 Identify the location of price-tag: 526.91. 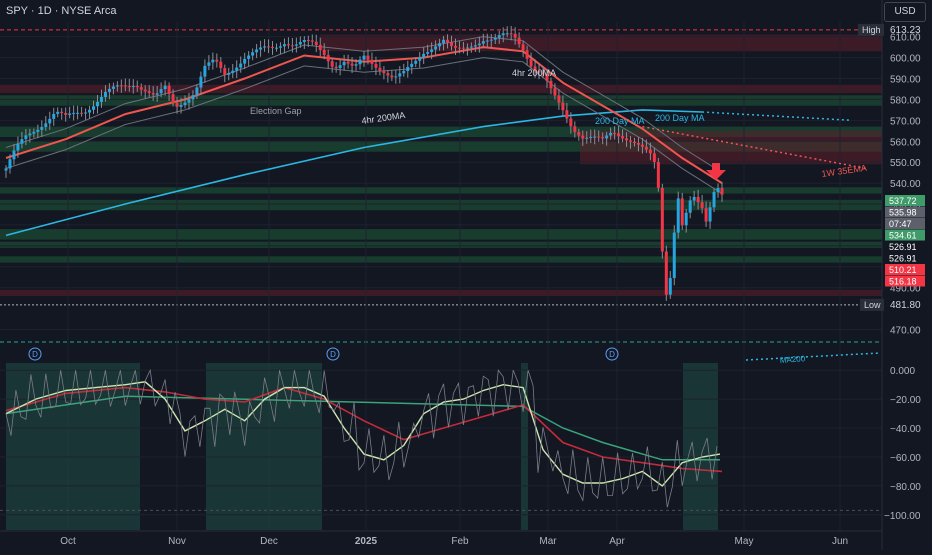
(903, 259).